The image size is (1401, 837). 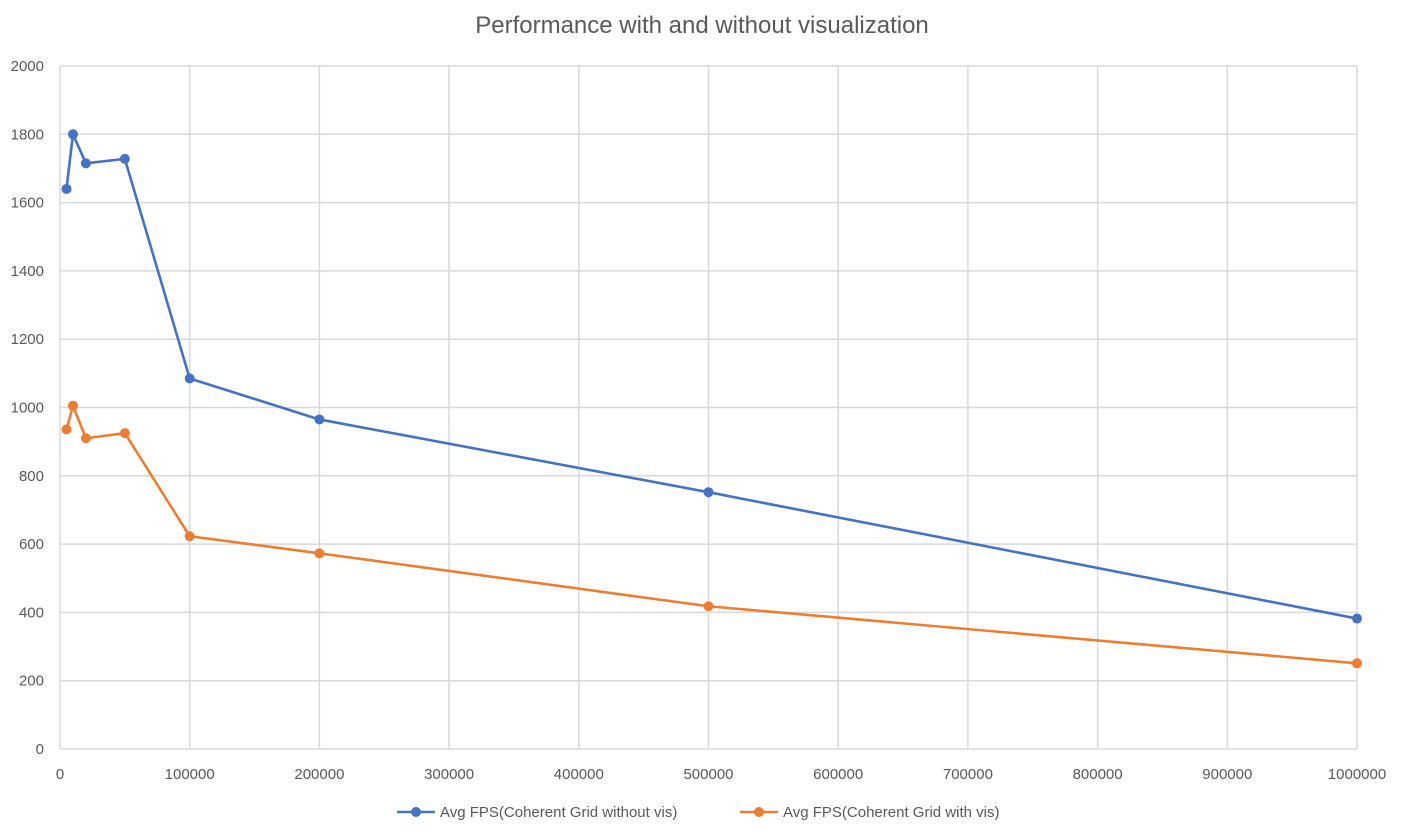 I want to click on y-tick-label: 1200, so click(x=27, y=339).